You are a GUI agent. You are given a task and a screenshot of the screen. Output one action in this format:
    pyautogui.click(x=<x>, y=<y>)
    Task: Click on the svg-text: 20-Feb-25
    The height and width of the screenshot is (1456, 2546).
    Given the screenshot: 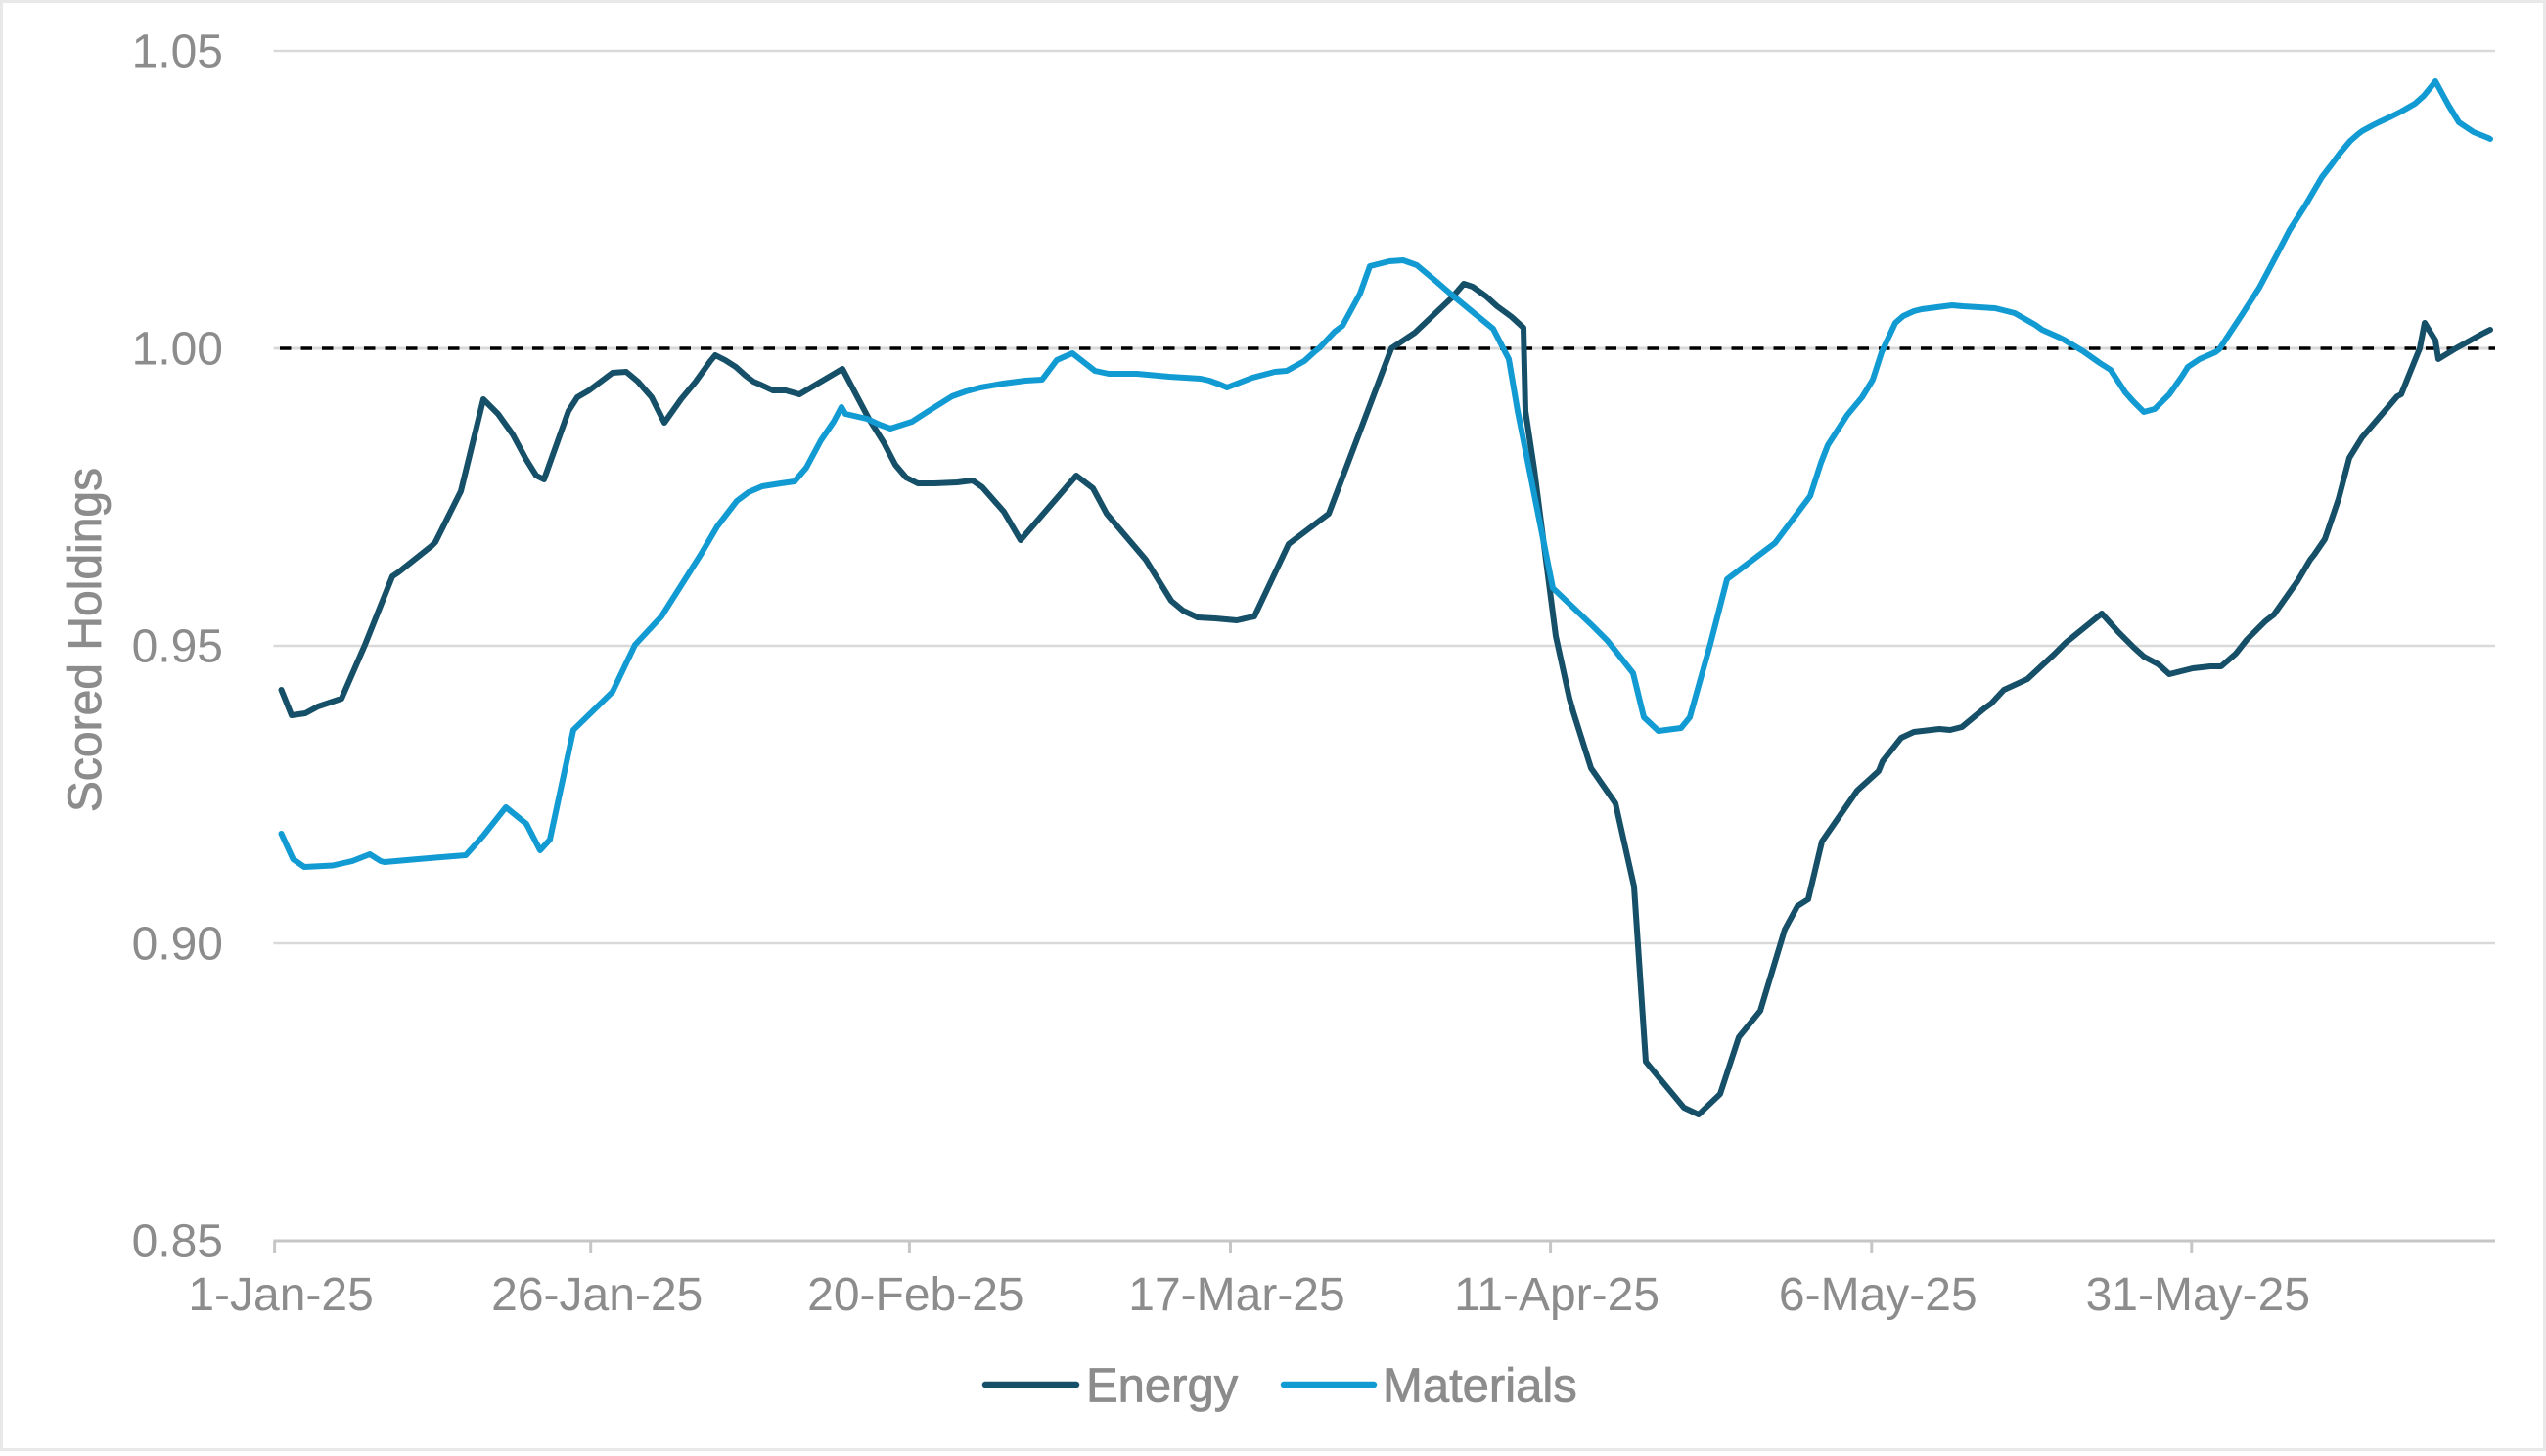 What is the action you would take?
    pyautogui.click(x=915, y=1295)
    